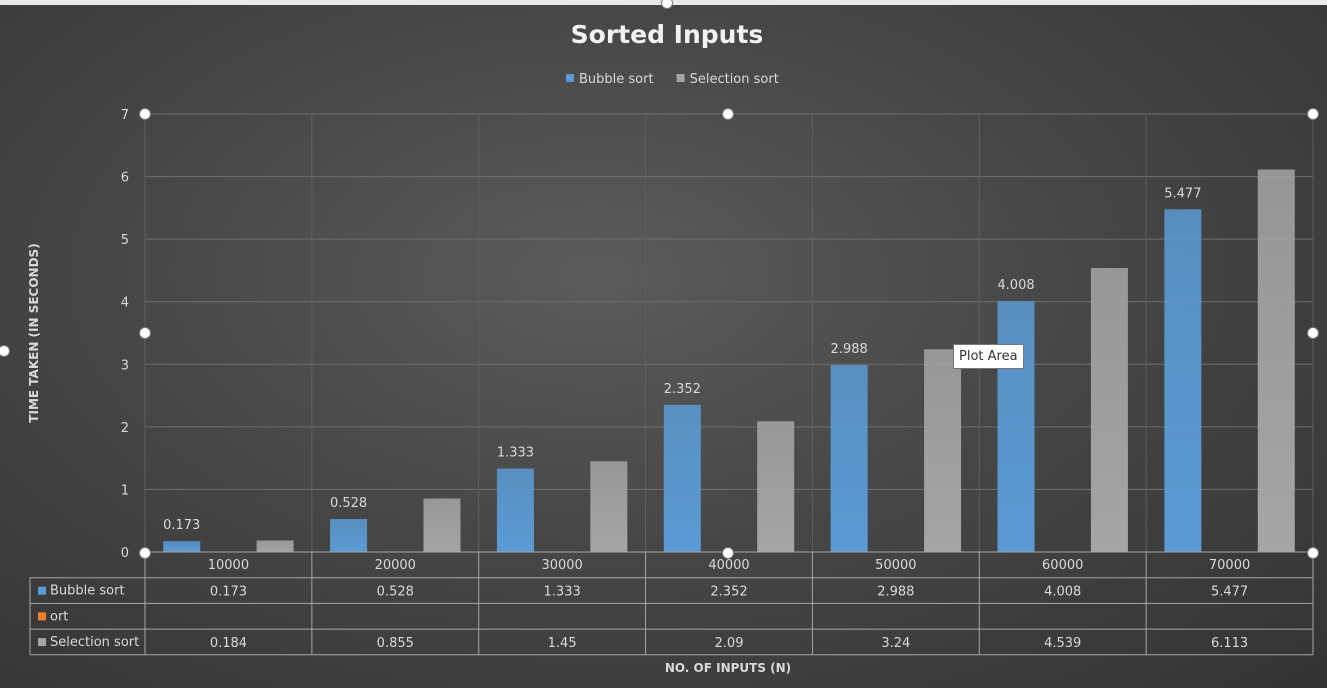  Describe the element at coordinates (125, 553) in the screenshot. I see `y-tick-label: 0` at that location.